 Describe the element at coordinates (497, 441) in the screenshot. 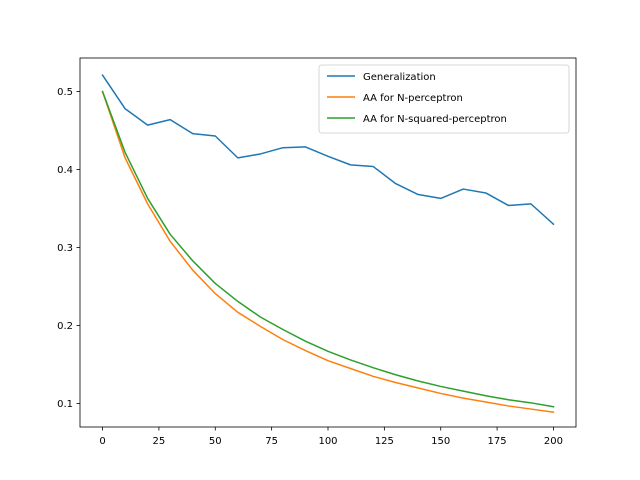

I see `x-tick-label: 175` at that location.